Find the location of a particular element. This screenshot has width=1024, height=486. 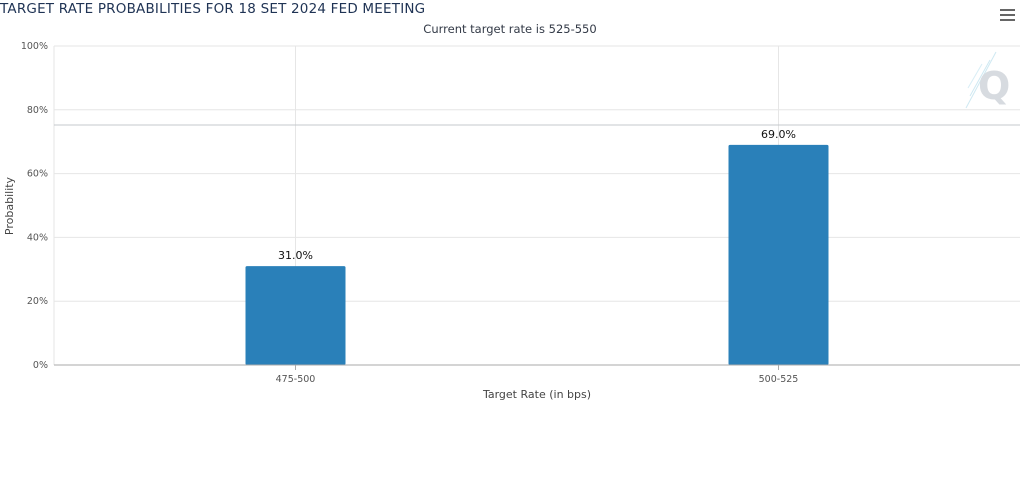

y-tick-label: 100% is located at coordinates (34, 46).